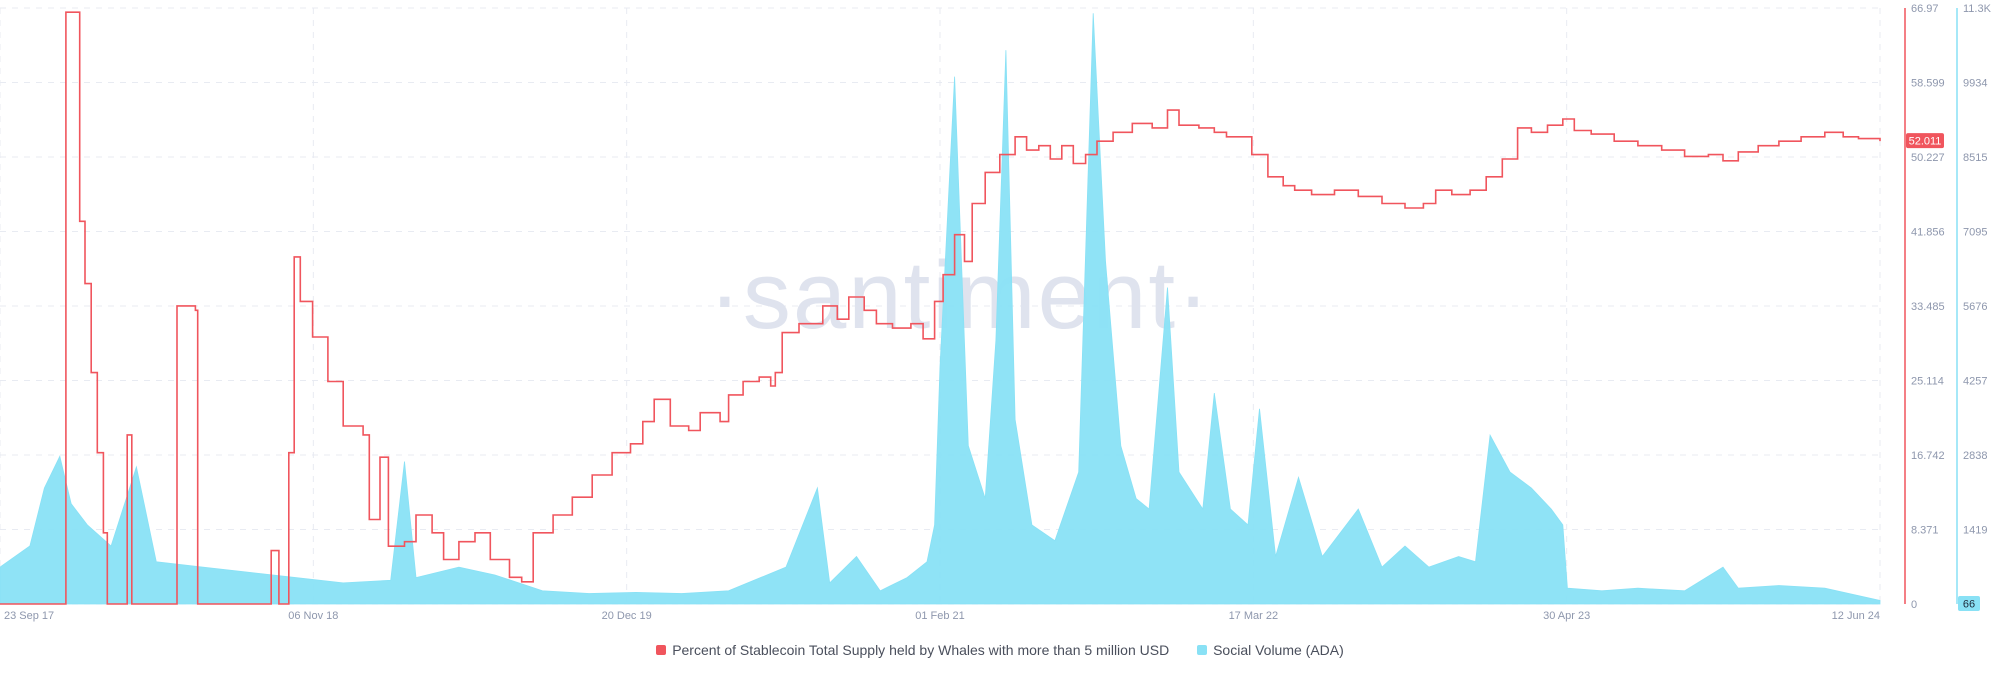 The width and height of the screenshot is (2000, 677). I want to click on current-value-label-right: 66, so click(1969, 605).